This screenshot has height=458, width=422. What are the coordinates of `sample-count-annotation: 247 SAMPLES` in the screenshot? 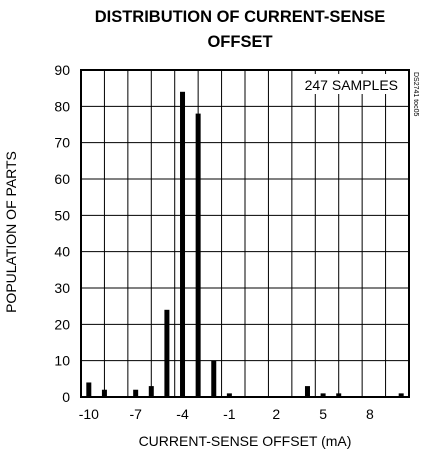 It's located at (351, 85).